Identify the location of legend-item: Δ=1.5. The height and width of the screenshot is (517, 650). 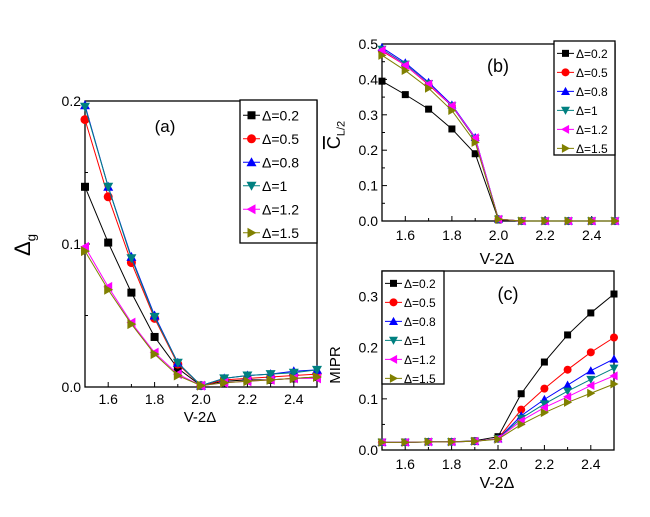
(271, 233).